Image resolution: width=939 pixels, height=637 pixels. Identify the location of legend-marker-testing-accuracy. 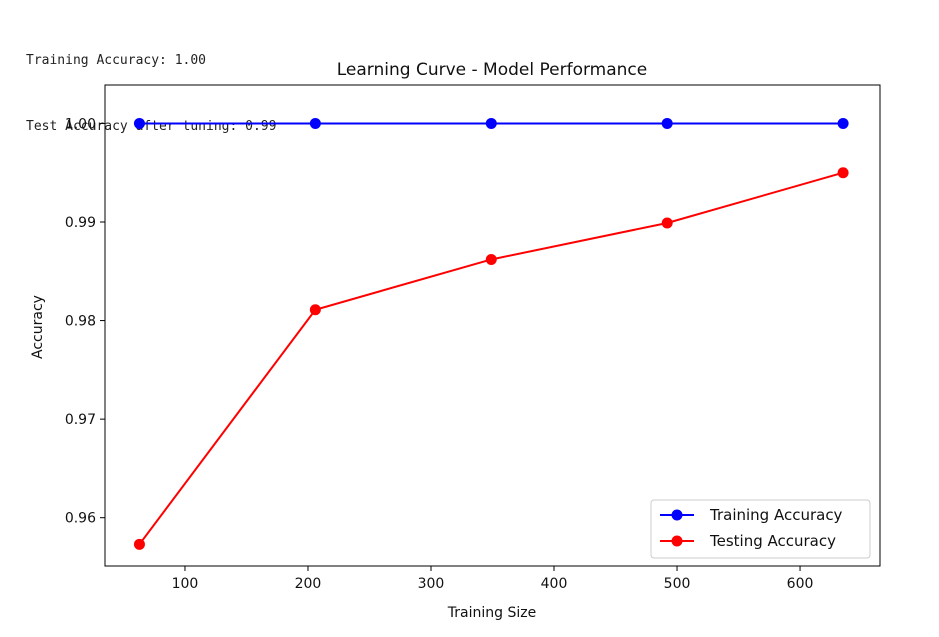
(677, 541).